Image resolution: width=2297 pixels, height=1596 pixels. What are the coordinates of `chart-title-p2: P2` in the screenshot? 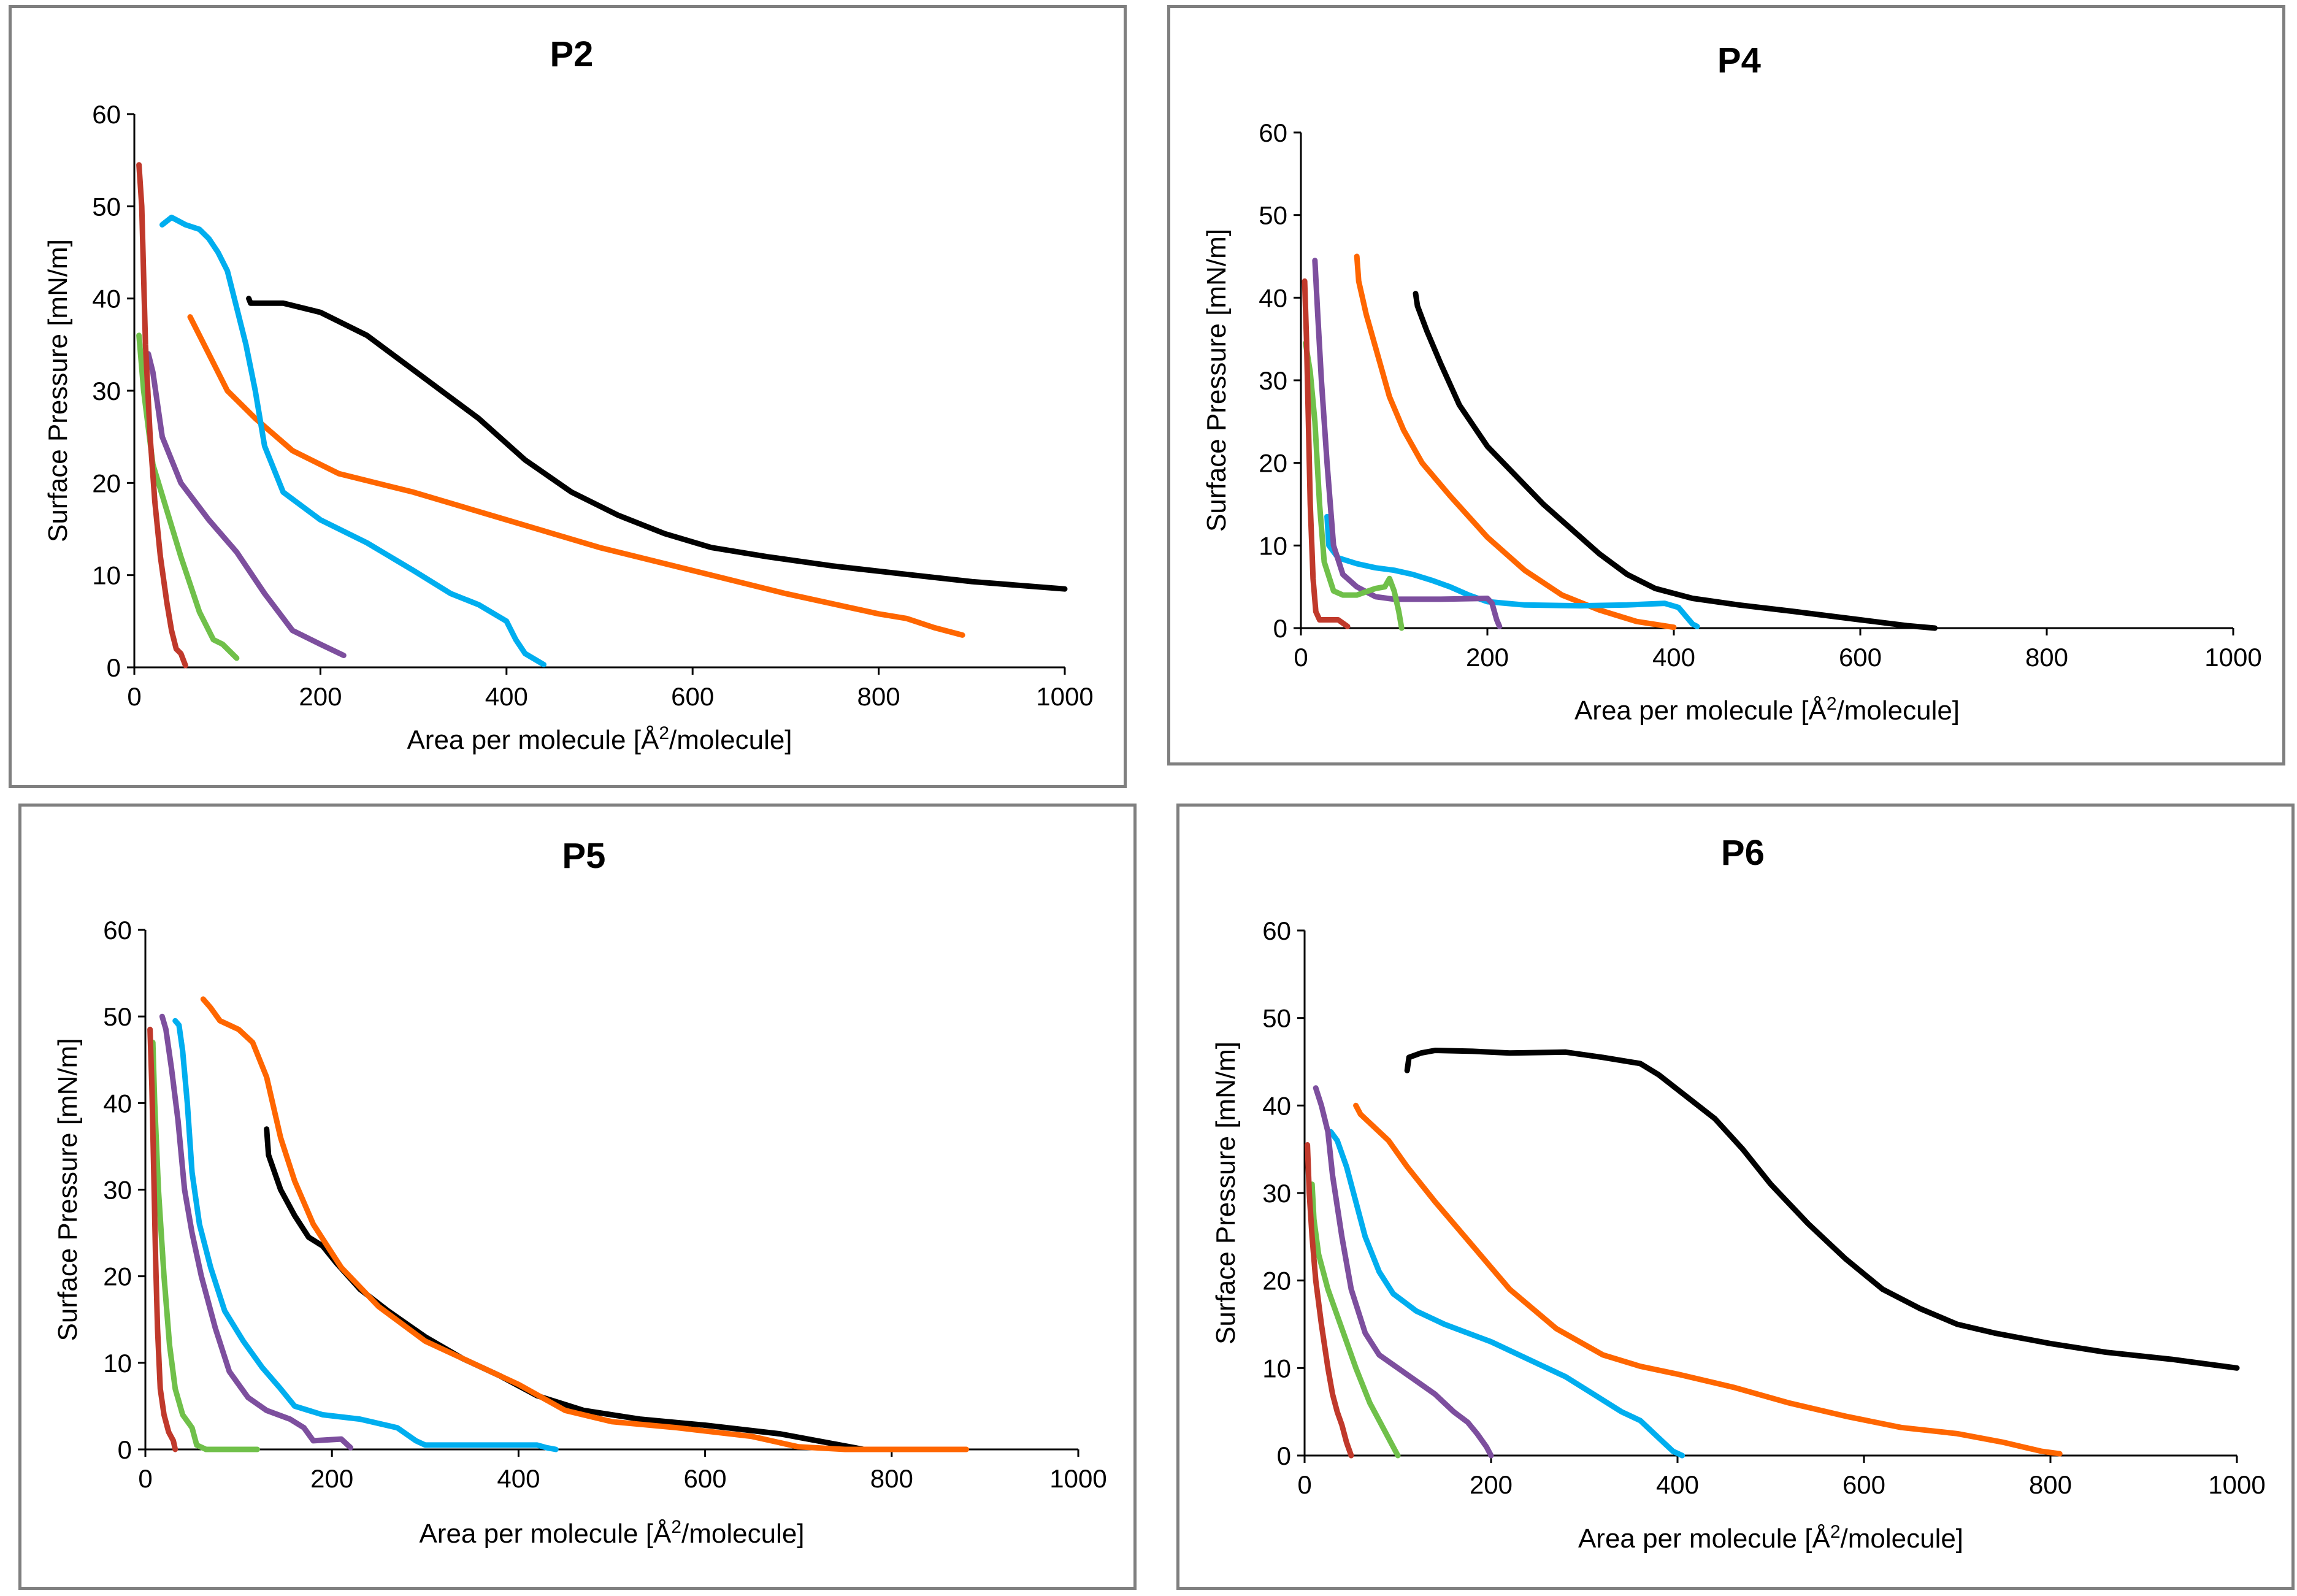 It's located at (572, 54).